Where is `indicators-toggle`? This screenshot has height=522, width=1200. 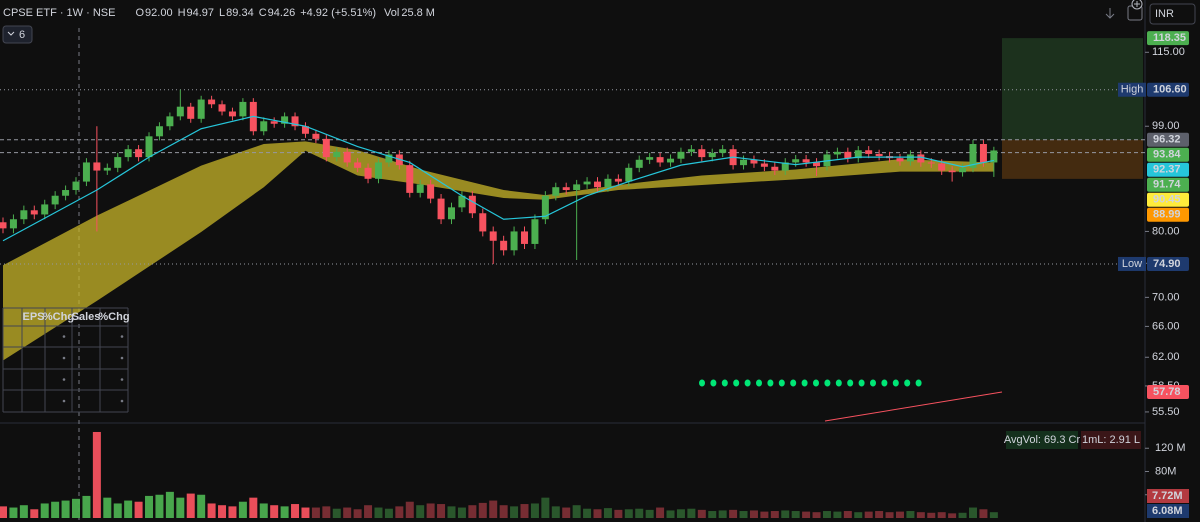 indicators-toggle is located at coordinates (17, 34).